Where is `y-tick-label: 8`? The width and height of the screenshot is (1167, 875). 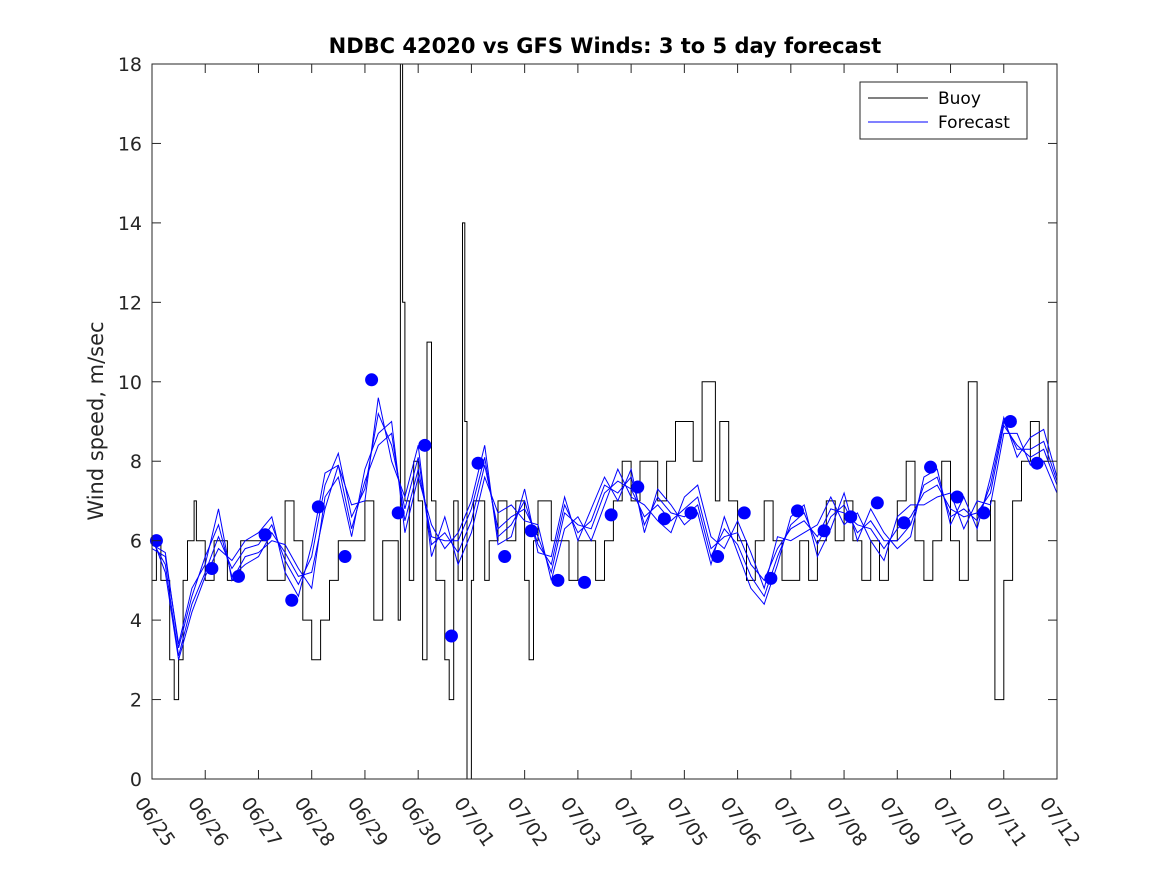 y-tick-label: 8 is located at coordinates (136, 462).